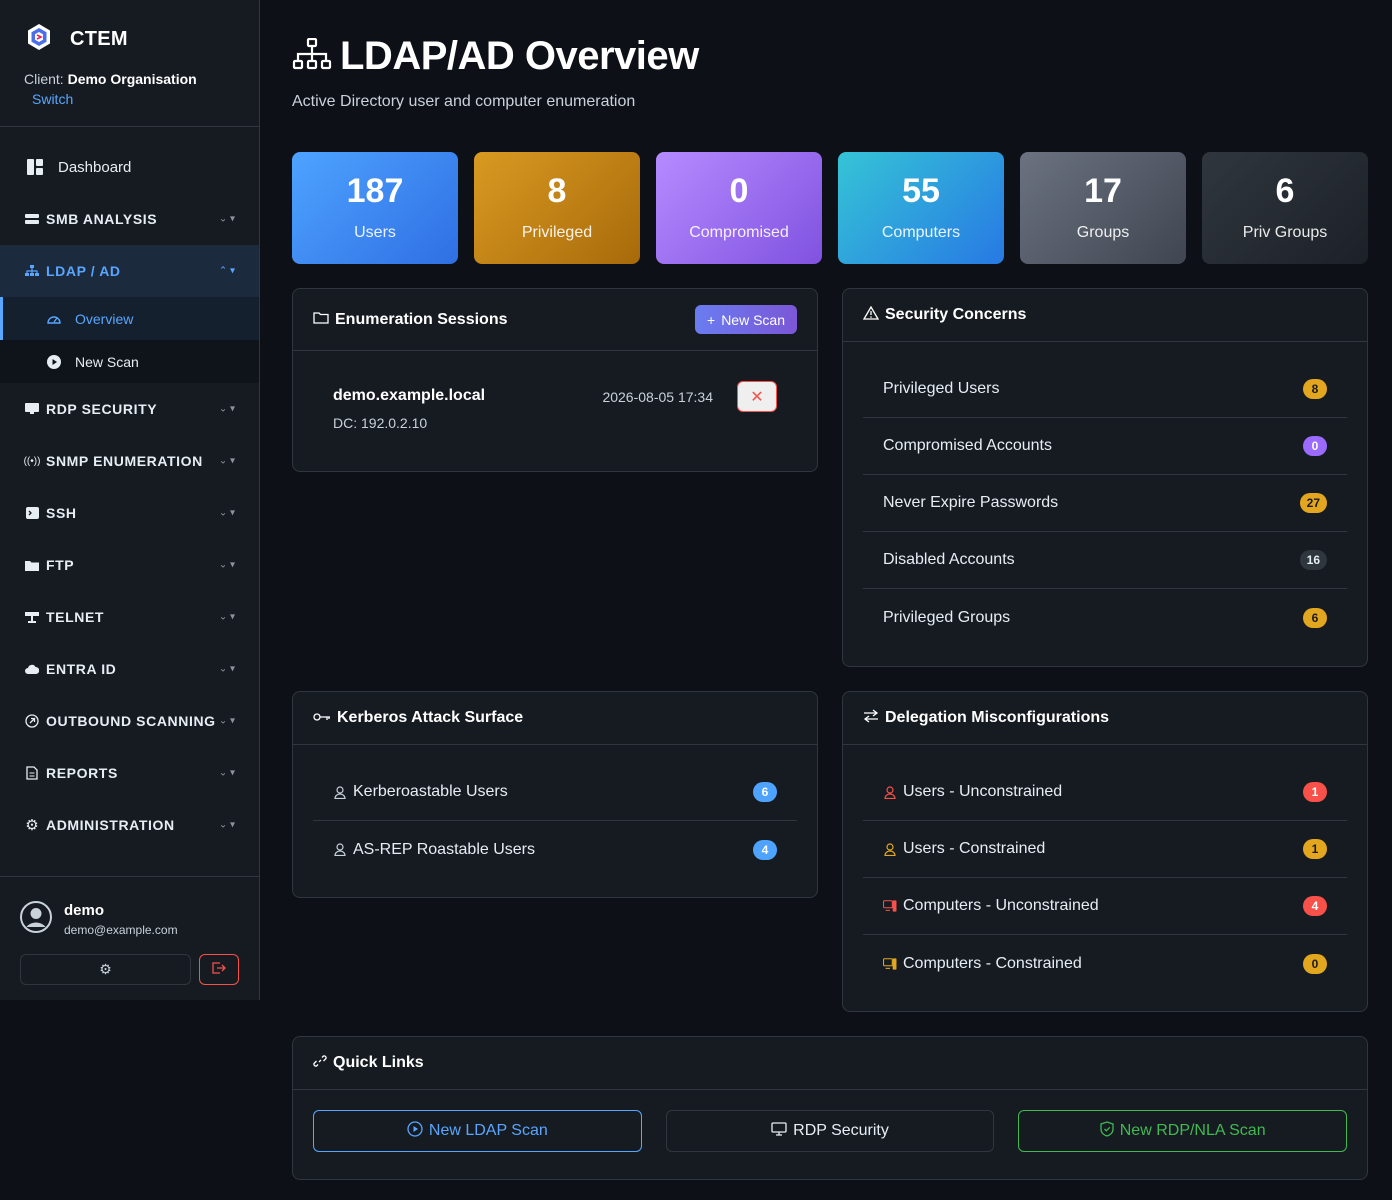 The width and height of the screenshot is (1392, 1200). I want to click on nav-rdp-security: RDP SECURITY ⌄ ▾, so click(129, 409).